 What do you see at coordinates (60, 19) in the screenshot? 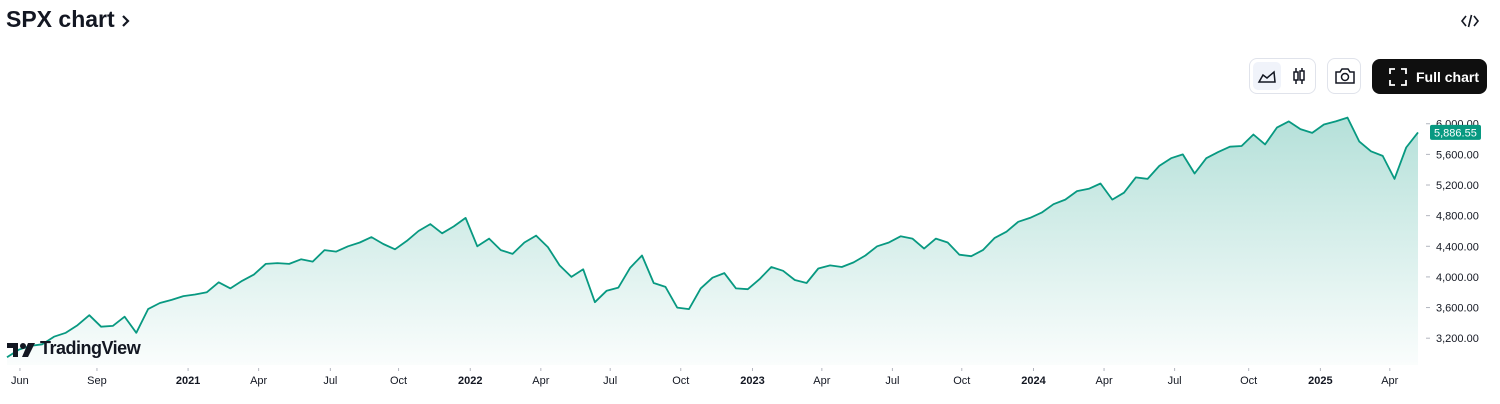
I see `title: SPX chart` at bounding box center [60, 19].